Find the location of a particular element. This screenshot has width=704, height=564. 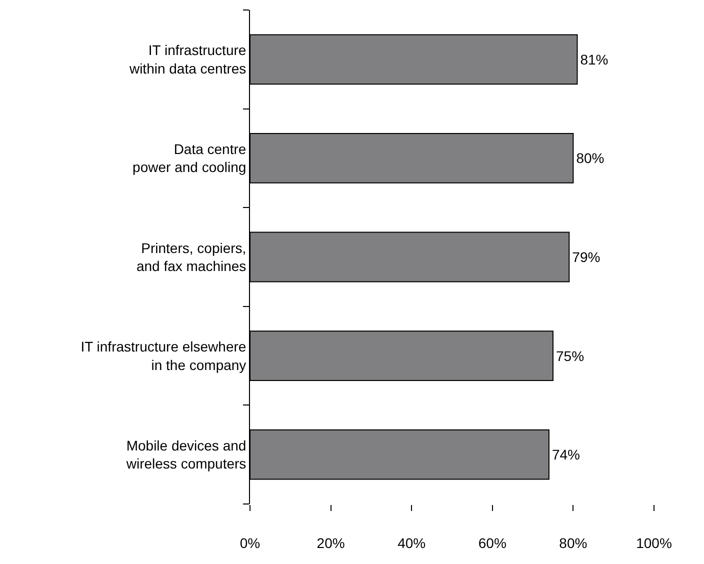

data-label: 80% is located at coordinates (590, 158).